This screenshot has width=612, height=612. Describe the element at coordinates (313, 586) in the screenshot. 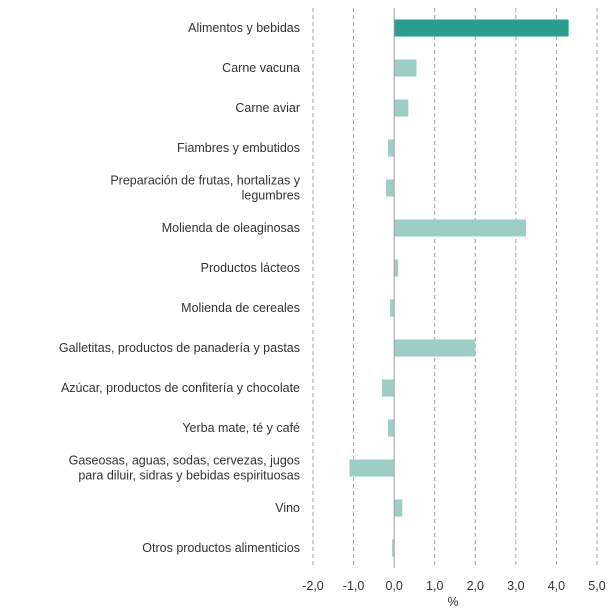

I see `x-tick-label-0: -2,0` at that location.